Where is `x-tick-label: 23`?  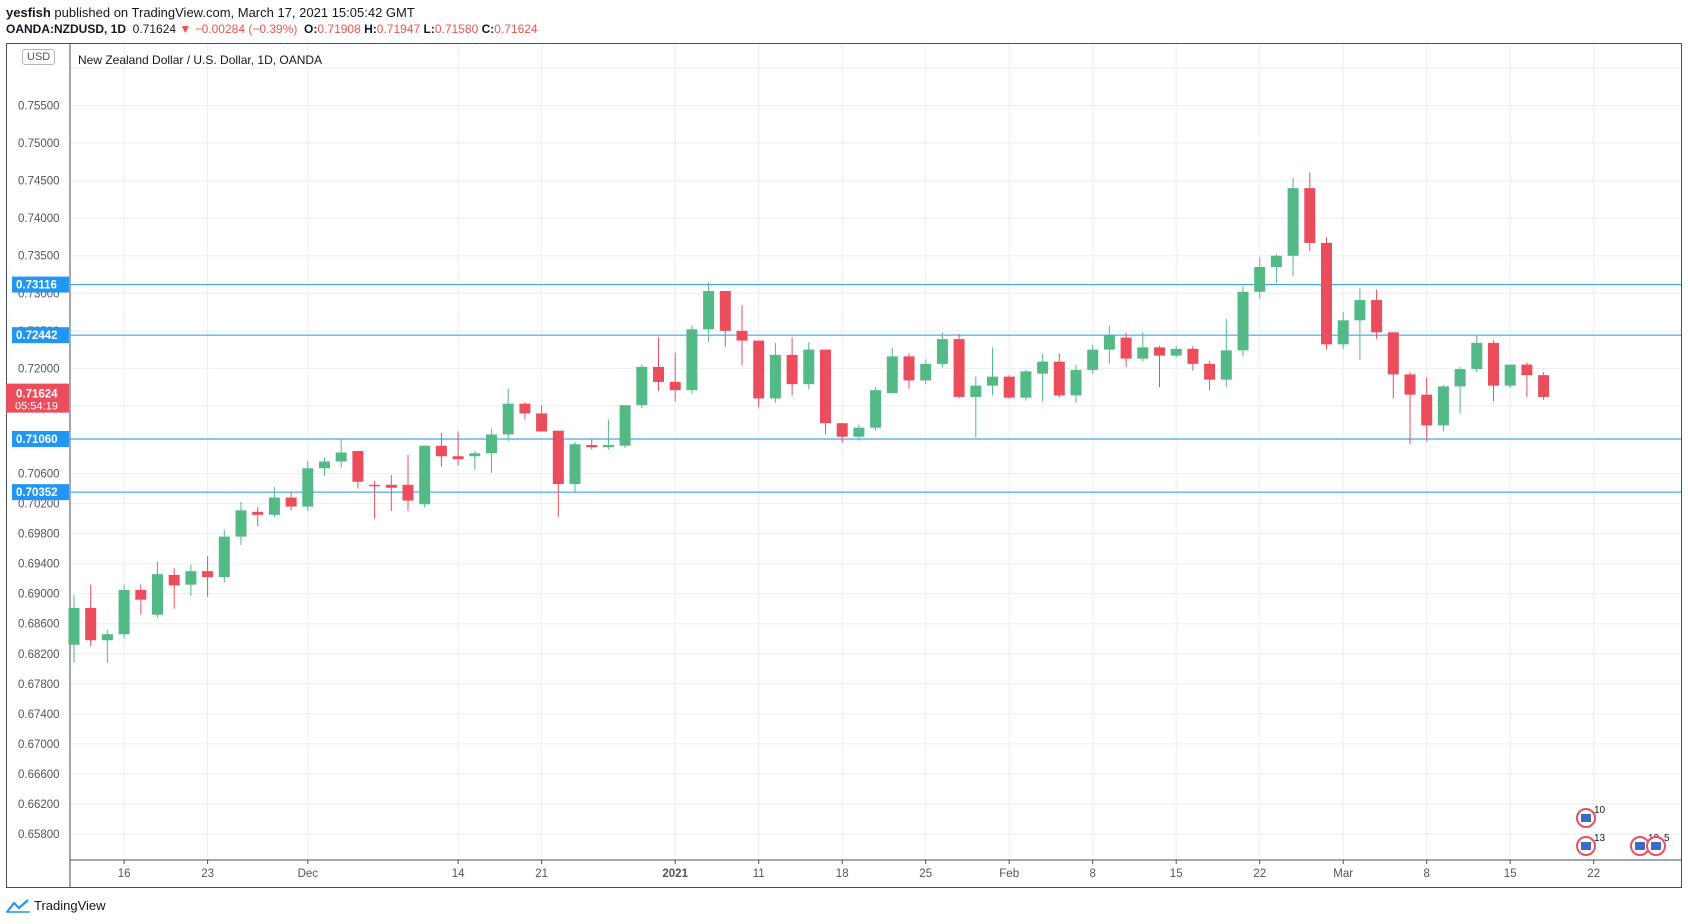
x-tick-label: 23 is located at coordinates (207, 874).